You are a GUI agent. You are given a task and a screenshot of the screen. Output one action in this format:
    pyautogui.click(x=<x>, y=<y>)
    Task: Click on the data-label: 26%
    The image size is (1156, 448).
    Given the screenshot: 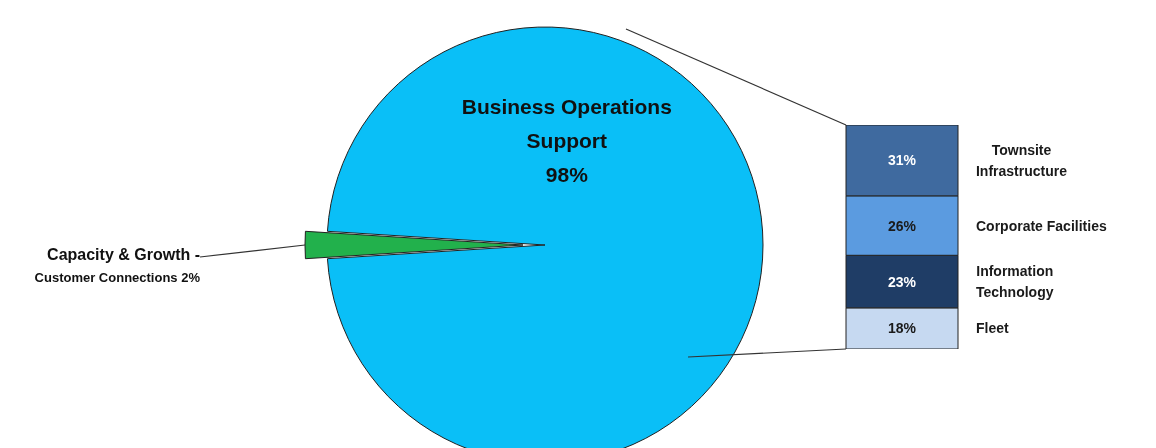 What is the action you would take?
    pyautogui.click(x=902, y=225)
    